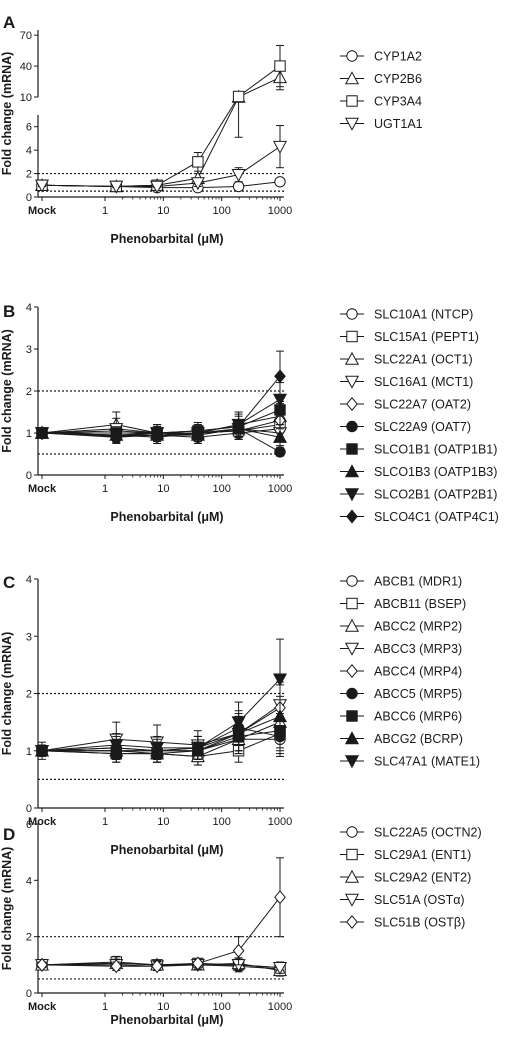  Describe the element at coordinates (26, 36) in the screenshot. I see `y-tick-label: 70` at that location.